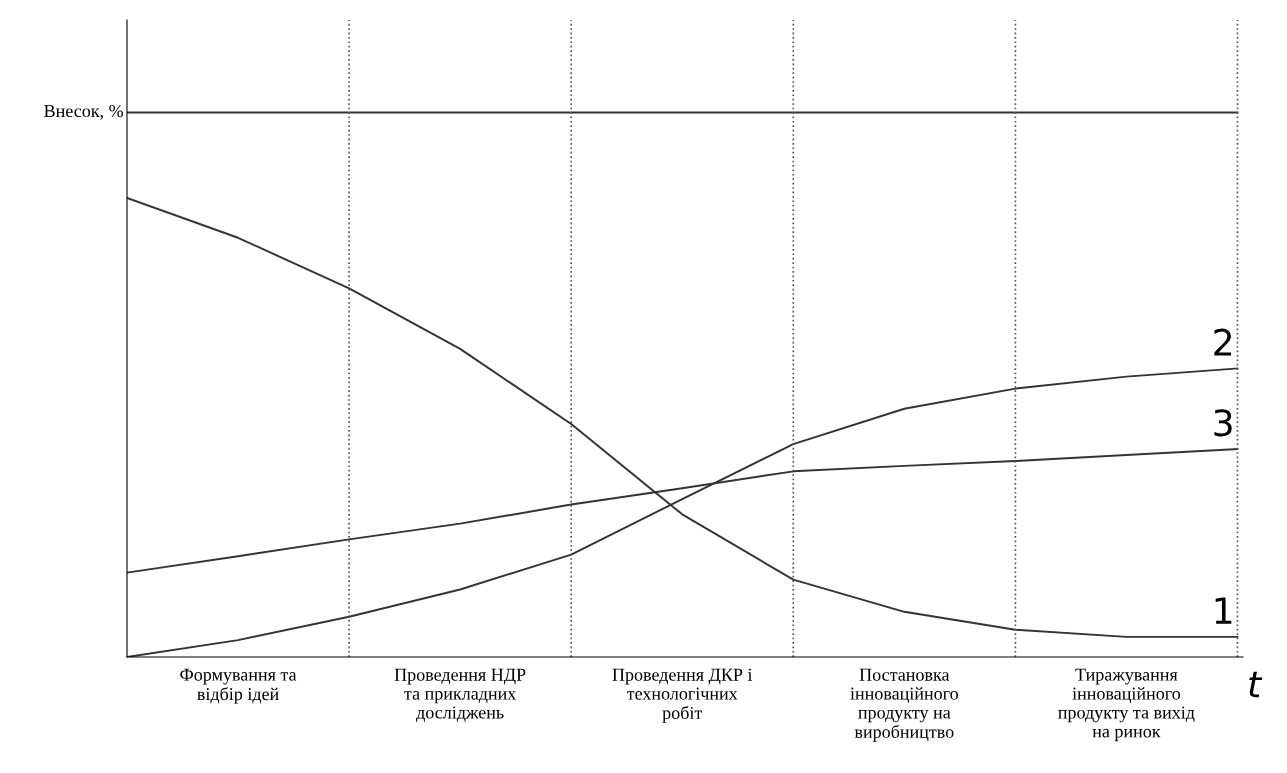  What do you see at coordinates (1256, 684) in the screenshot?
I see `x-axis-title: t` at bounding box center [1256, 684].